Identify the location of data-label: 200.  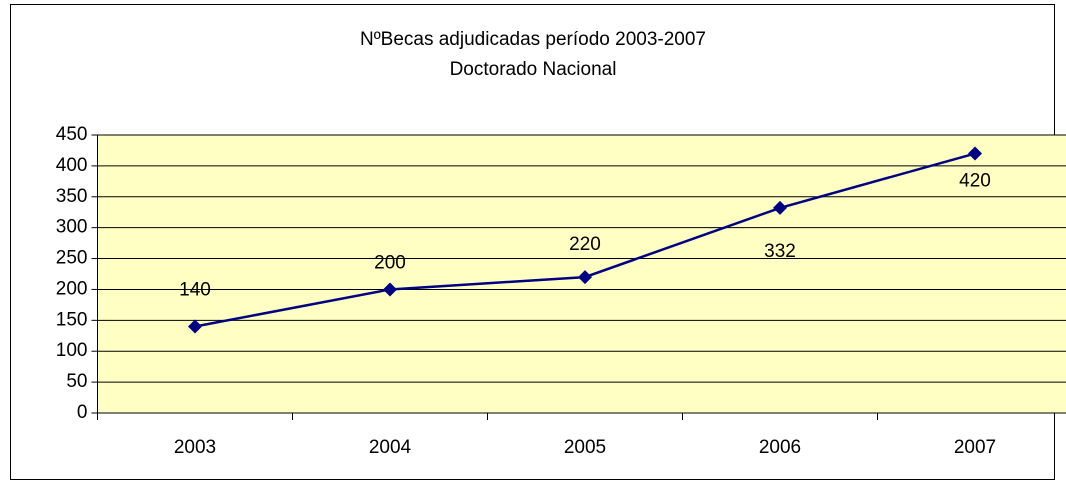
(390, 262).